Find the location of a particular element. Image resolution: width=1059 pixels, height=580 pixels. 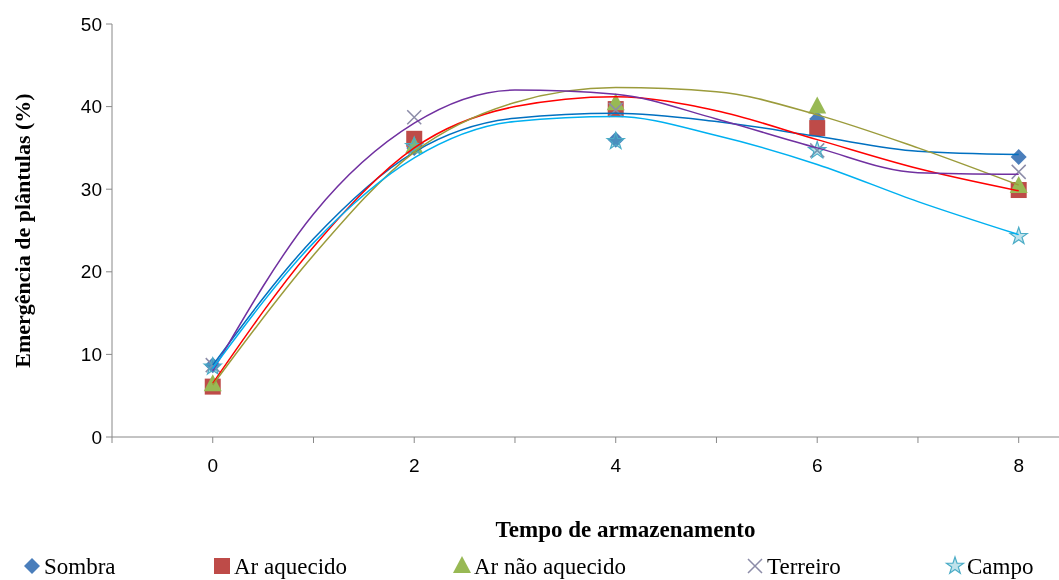

legend-label: Ar não aquecido is located at coordinates (550, 567).